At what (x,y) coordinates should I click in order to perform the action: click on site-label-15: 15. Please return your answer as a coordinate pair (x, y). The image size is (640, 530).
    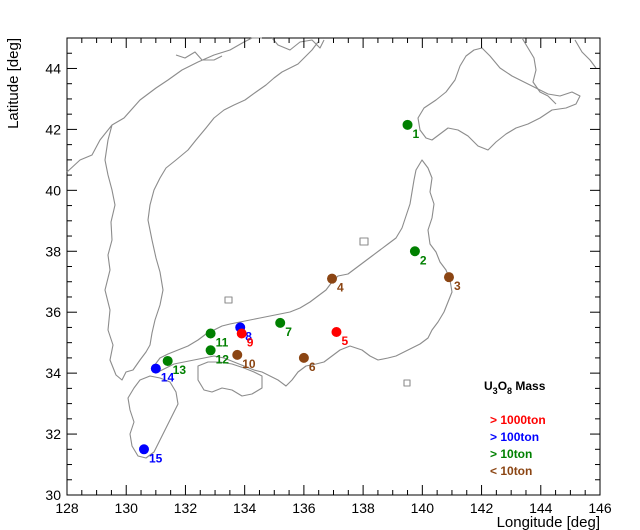
    Looking at the image, I should click on (156, 458).